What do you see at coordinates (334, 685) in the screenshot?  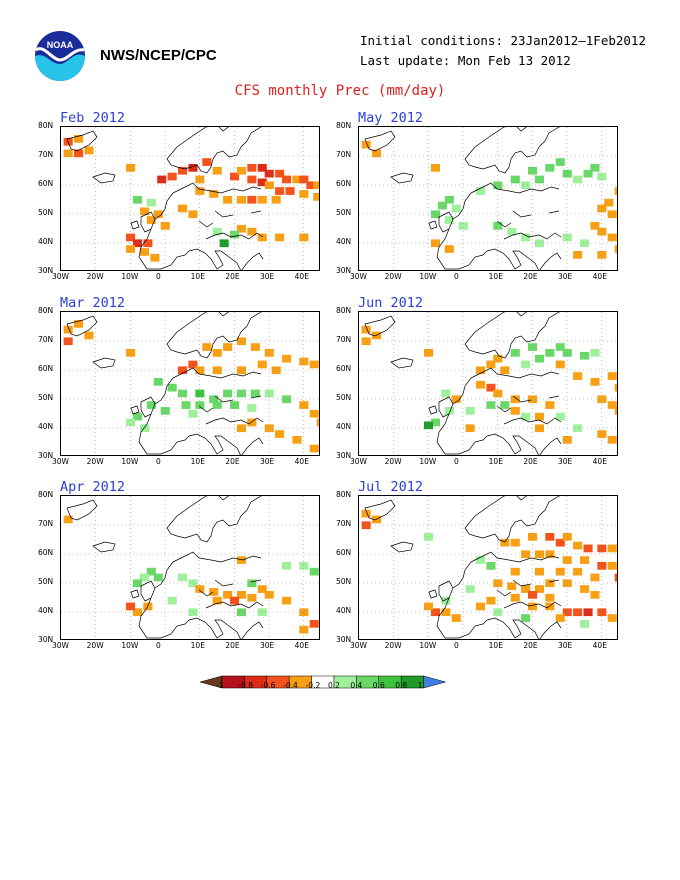 I see `legend-label: 0.2` at bounding box center [334, 685].